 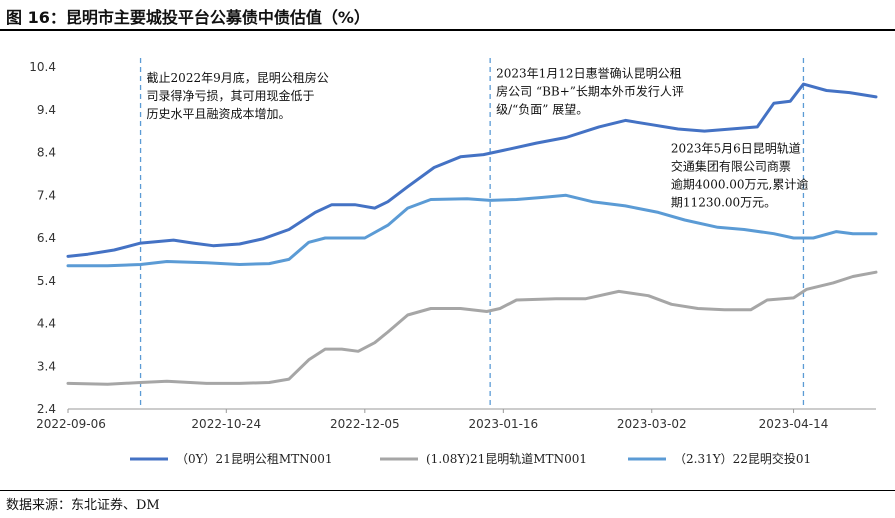 What do you see at coordinates (46, 153) in the screenshot?
I see `y-tick-label: 8.4` at bounding box center [46, 153].